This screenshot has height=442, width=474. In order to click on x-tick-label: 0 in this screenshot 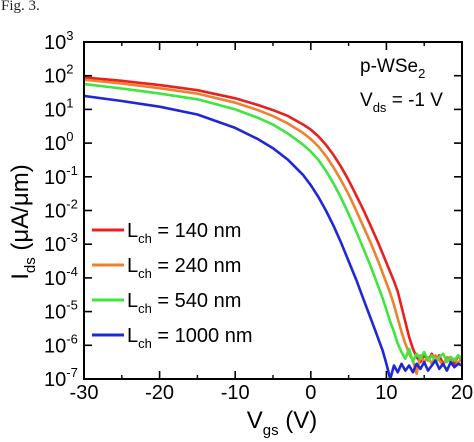, I will do `click(310, 393)`.